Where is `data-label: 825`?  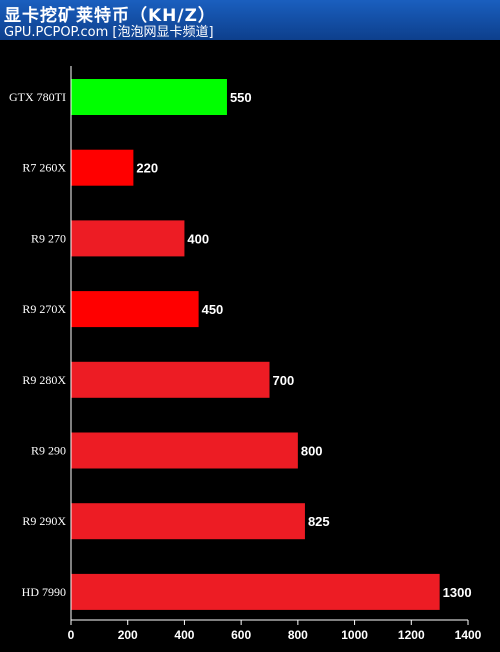 data-label: 825 is located at coordinates (319, 521).